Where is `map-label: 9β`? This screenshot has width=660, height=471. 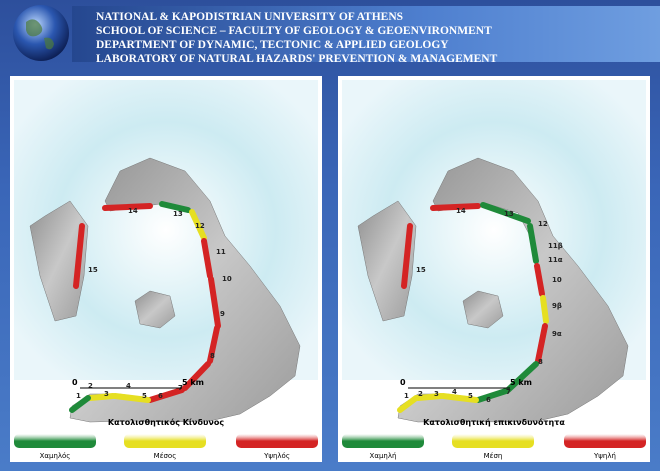
map-label: 9β is located at coordinates (557, 306).